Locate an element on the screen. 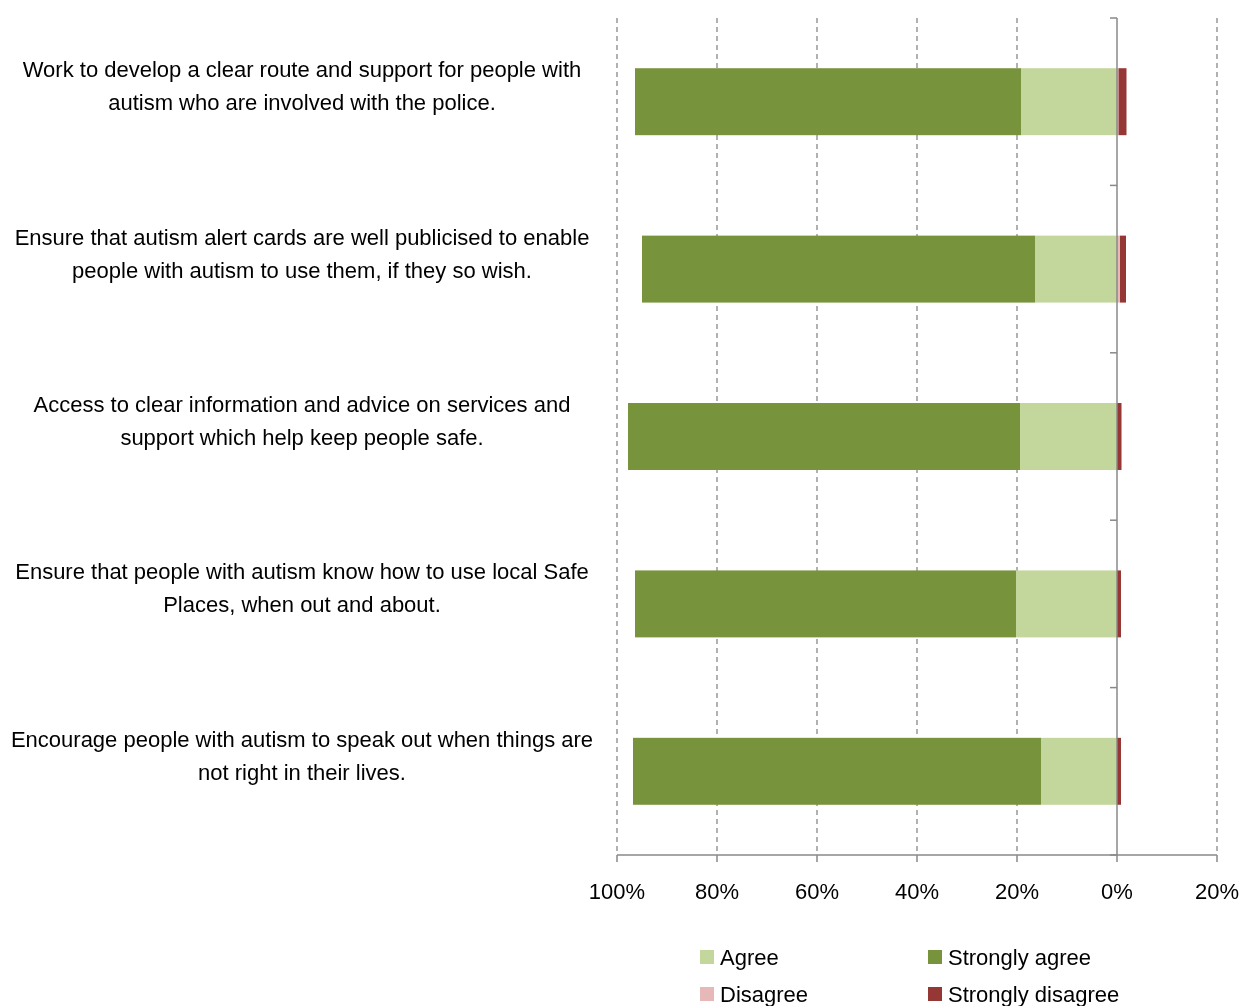 The width and height of the screenshot is (1242, 1006). x-tick-label: 40% is located at coordinates (917, 891).